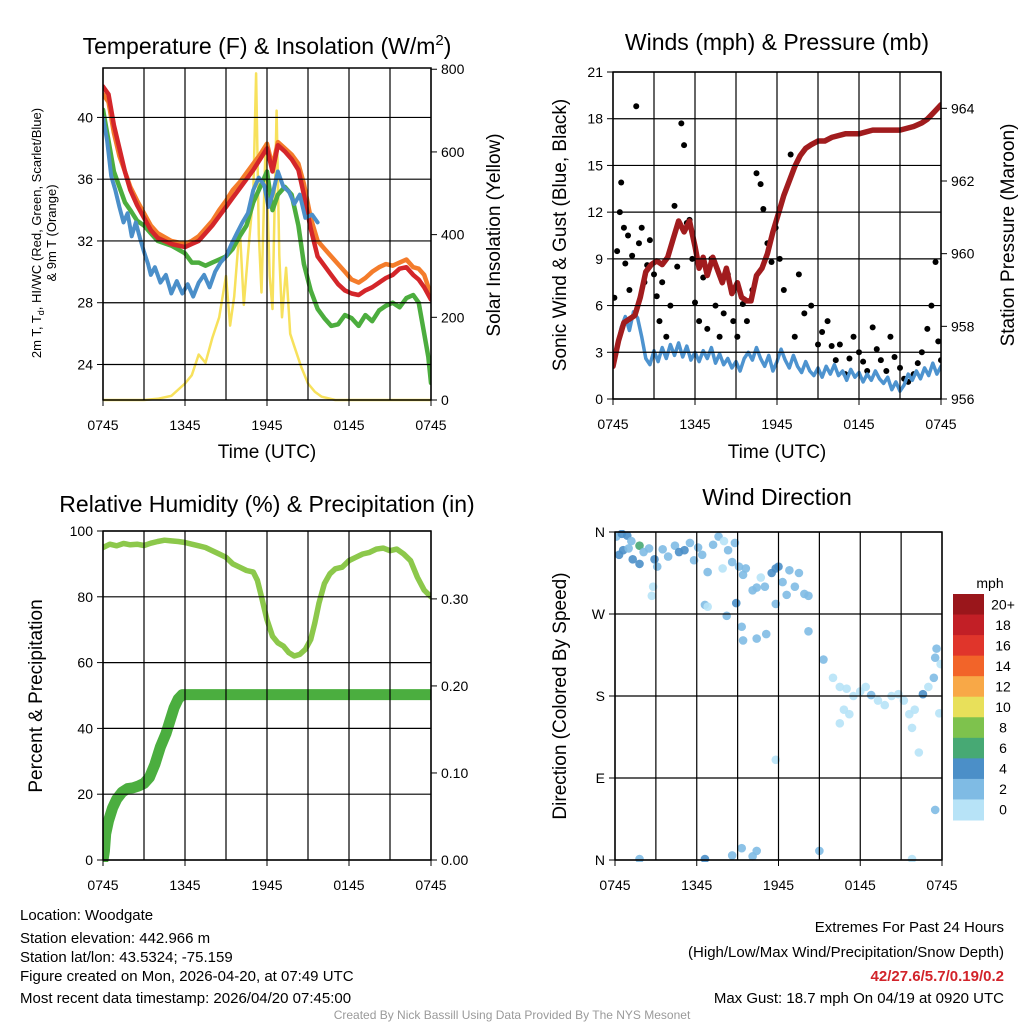 This screenshot has width=1024, height=1024. I want to click on colorbar-label: 12, so click(1003, 686).